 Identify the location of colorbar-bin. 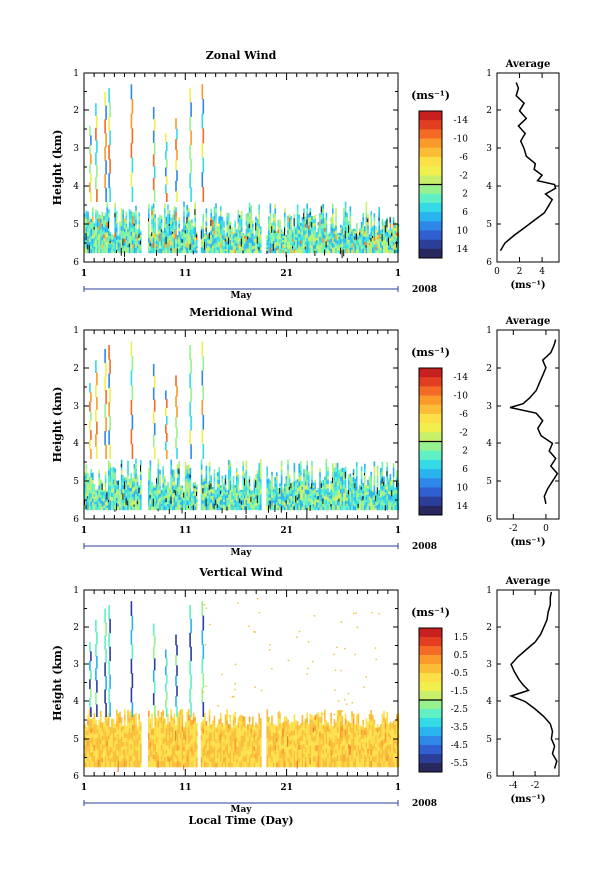
(430, 161).